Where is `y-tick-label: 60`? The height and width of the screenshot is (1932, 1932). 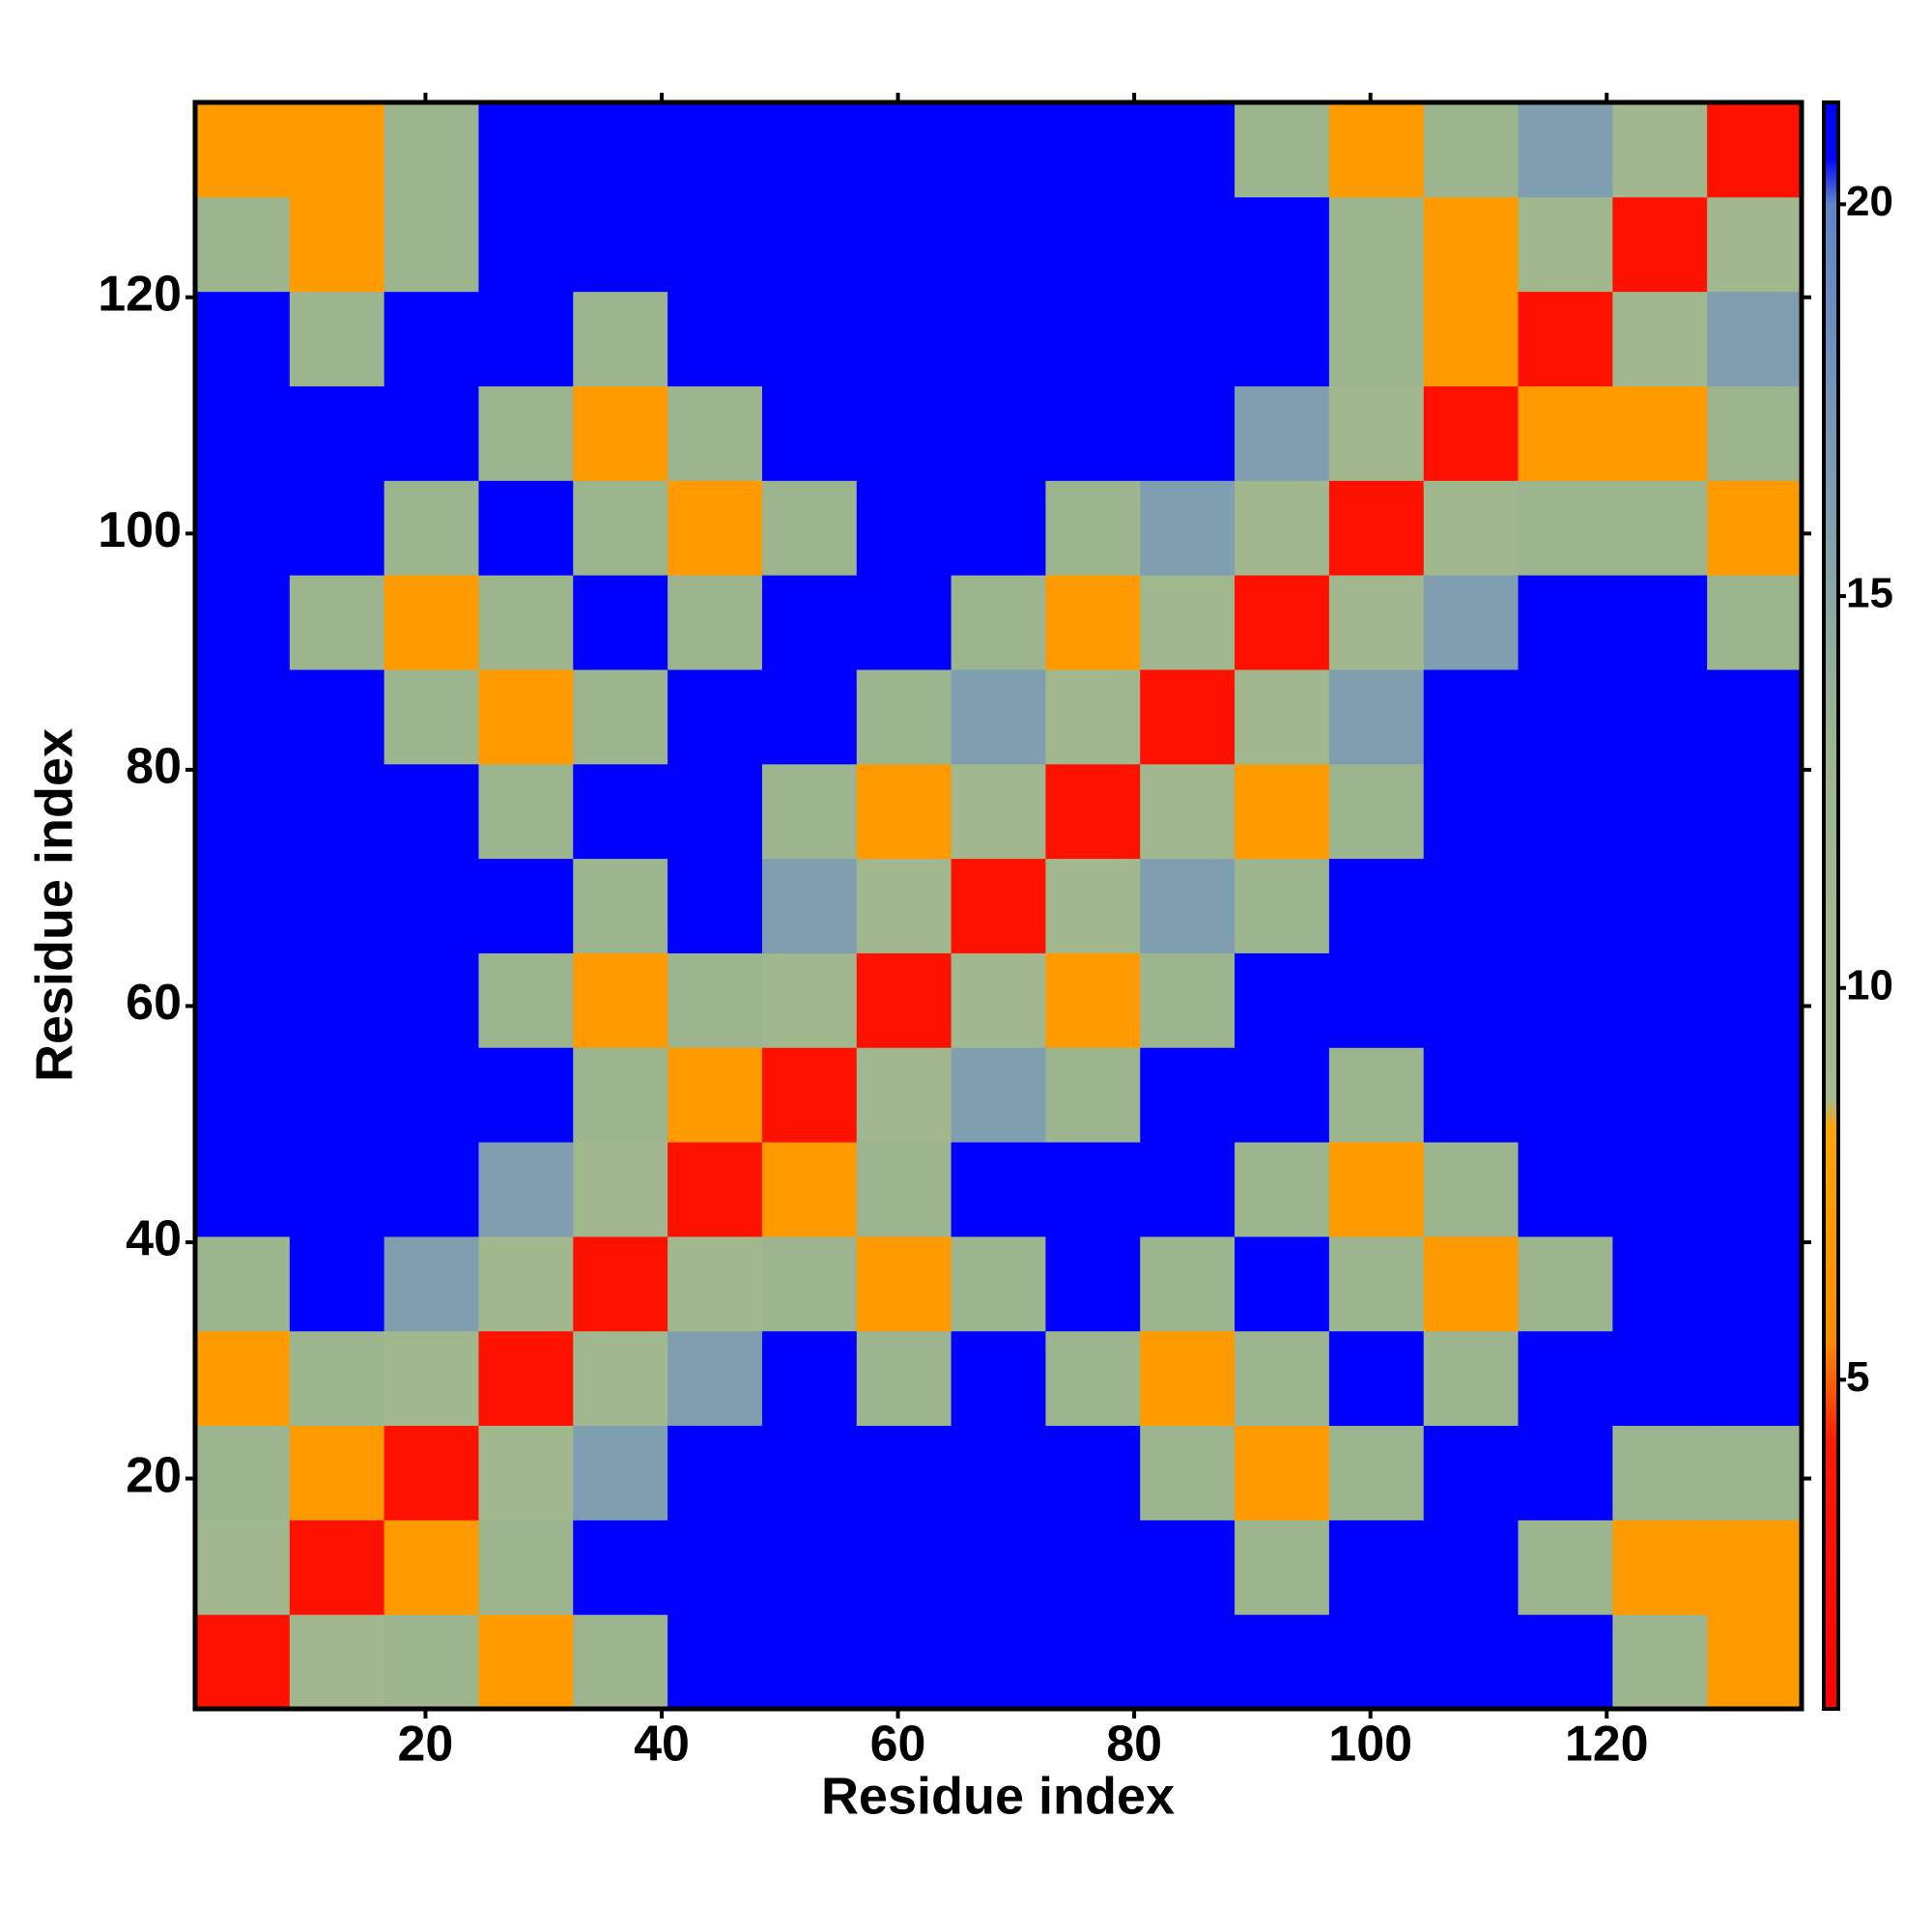 y-tick-label: 60 is located at coordinates (154, 1003).